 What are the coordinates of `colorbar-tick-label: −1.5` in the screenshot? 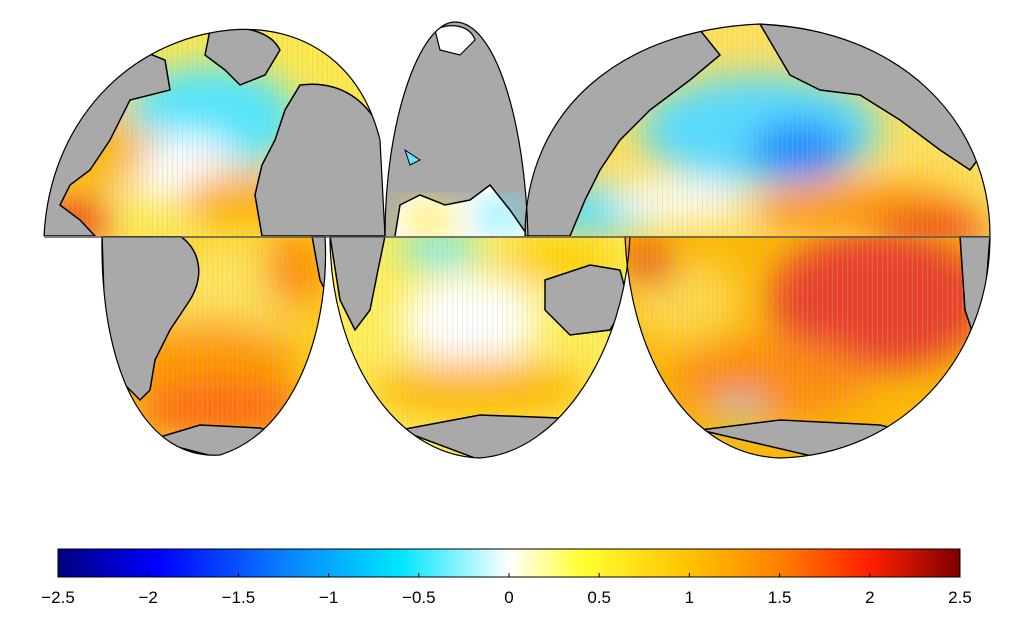 It's located at (239, 597).